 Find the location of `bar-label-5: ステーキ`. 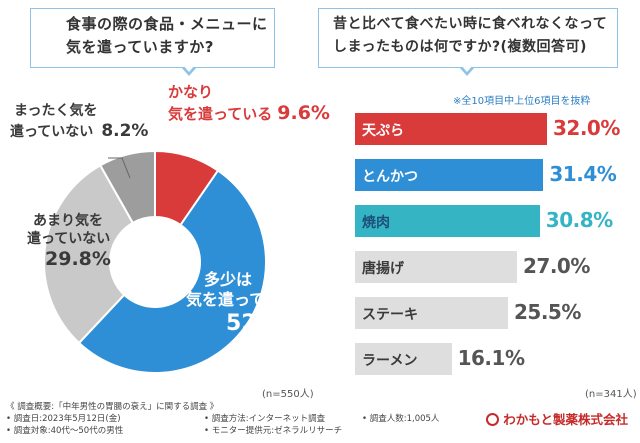

bar-label-5: ステーキ is located at coordinates (390, 315).